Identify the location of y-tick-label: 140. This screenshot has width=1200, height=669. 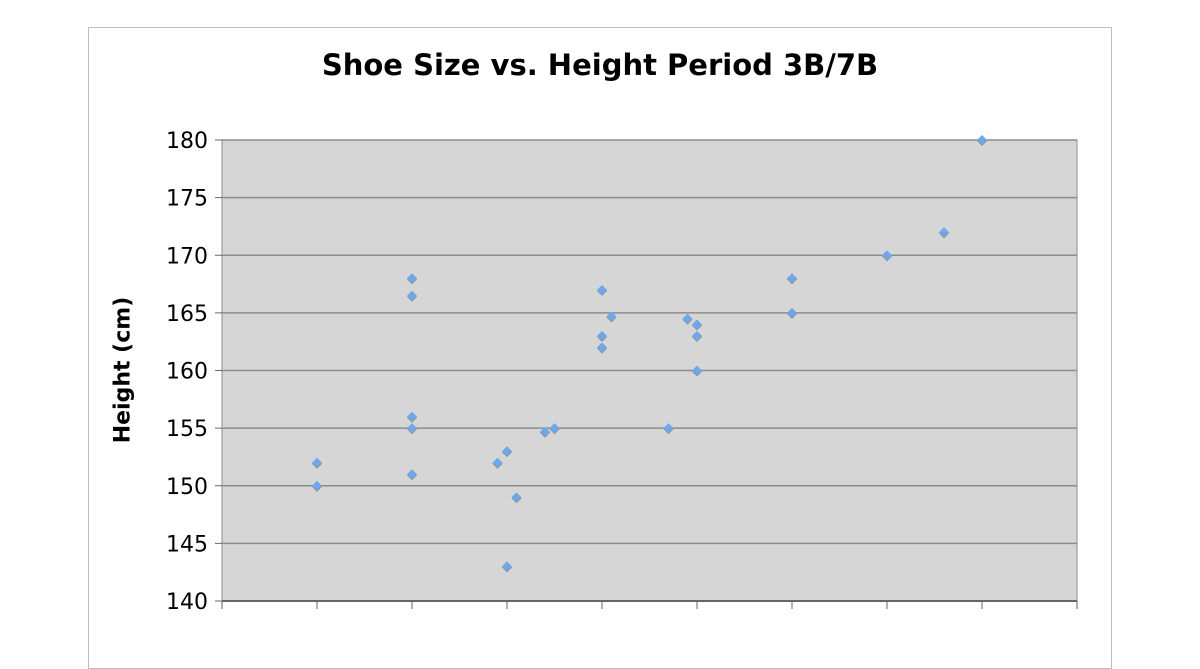
(187, 602).